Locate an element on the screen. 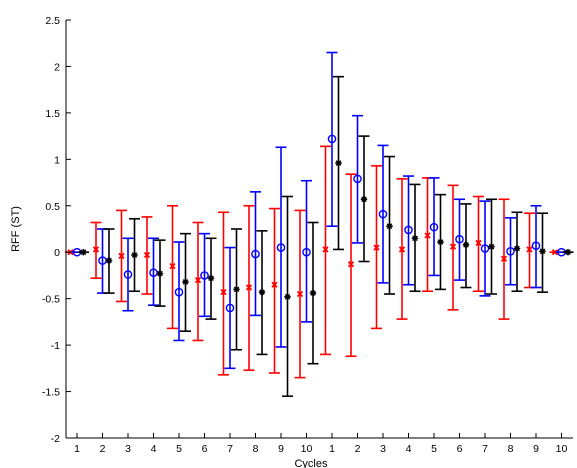 The image size is (577, 468). y-tick-label: -1 is located at coordinates (55, 346).